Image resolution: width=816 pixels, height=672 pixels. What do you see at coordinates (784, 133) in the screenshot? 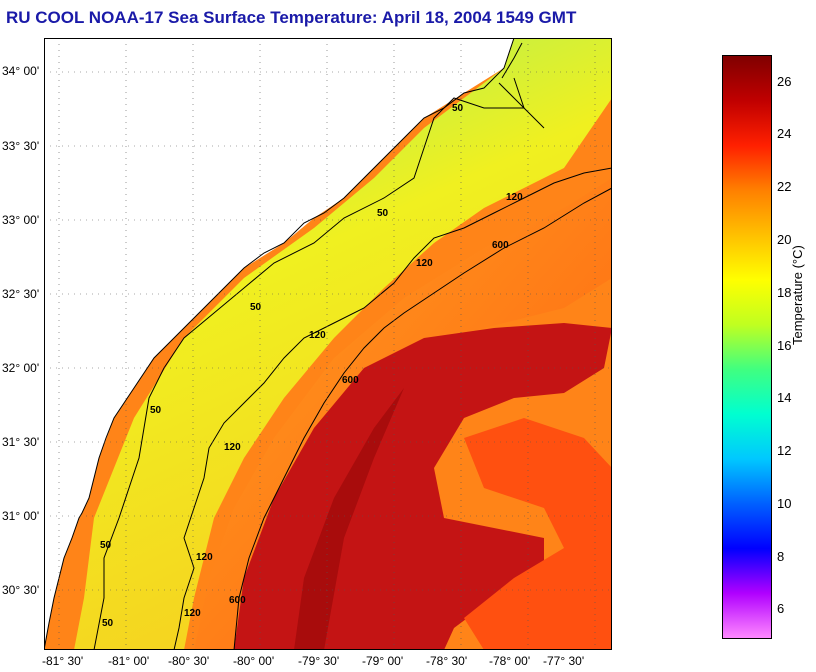
I see `colorbar-tick: 24` at bounding box center [784, 133].